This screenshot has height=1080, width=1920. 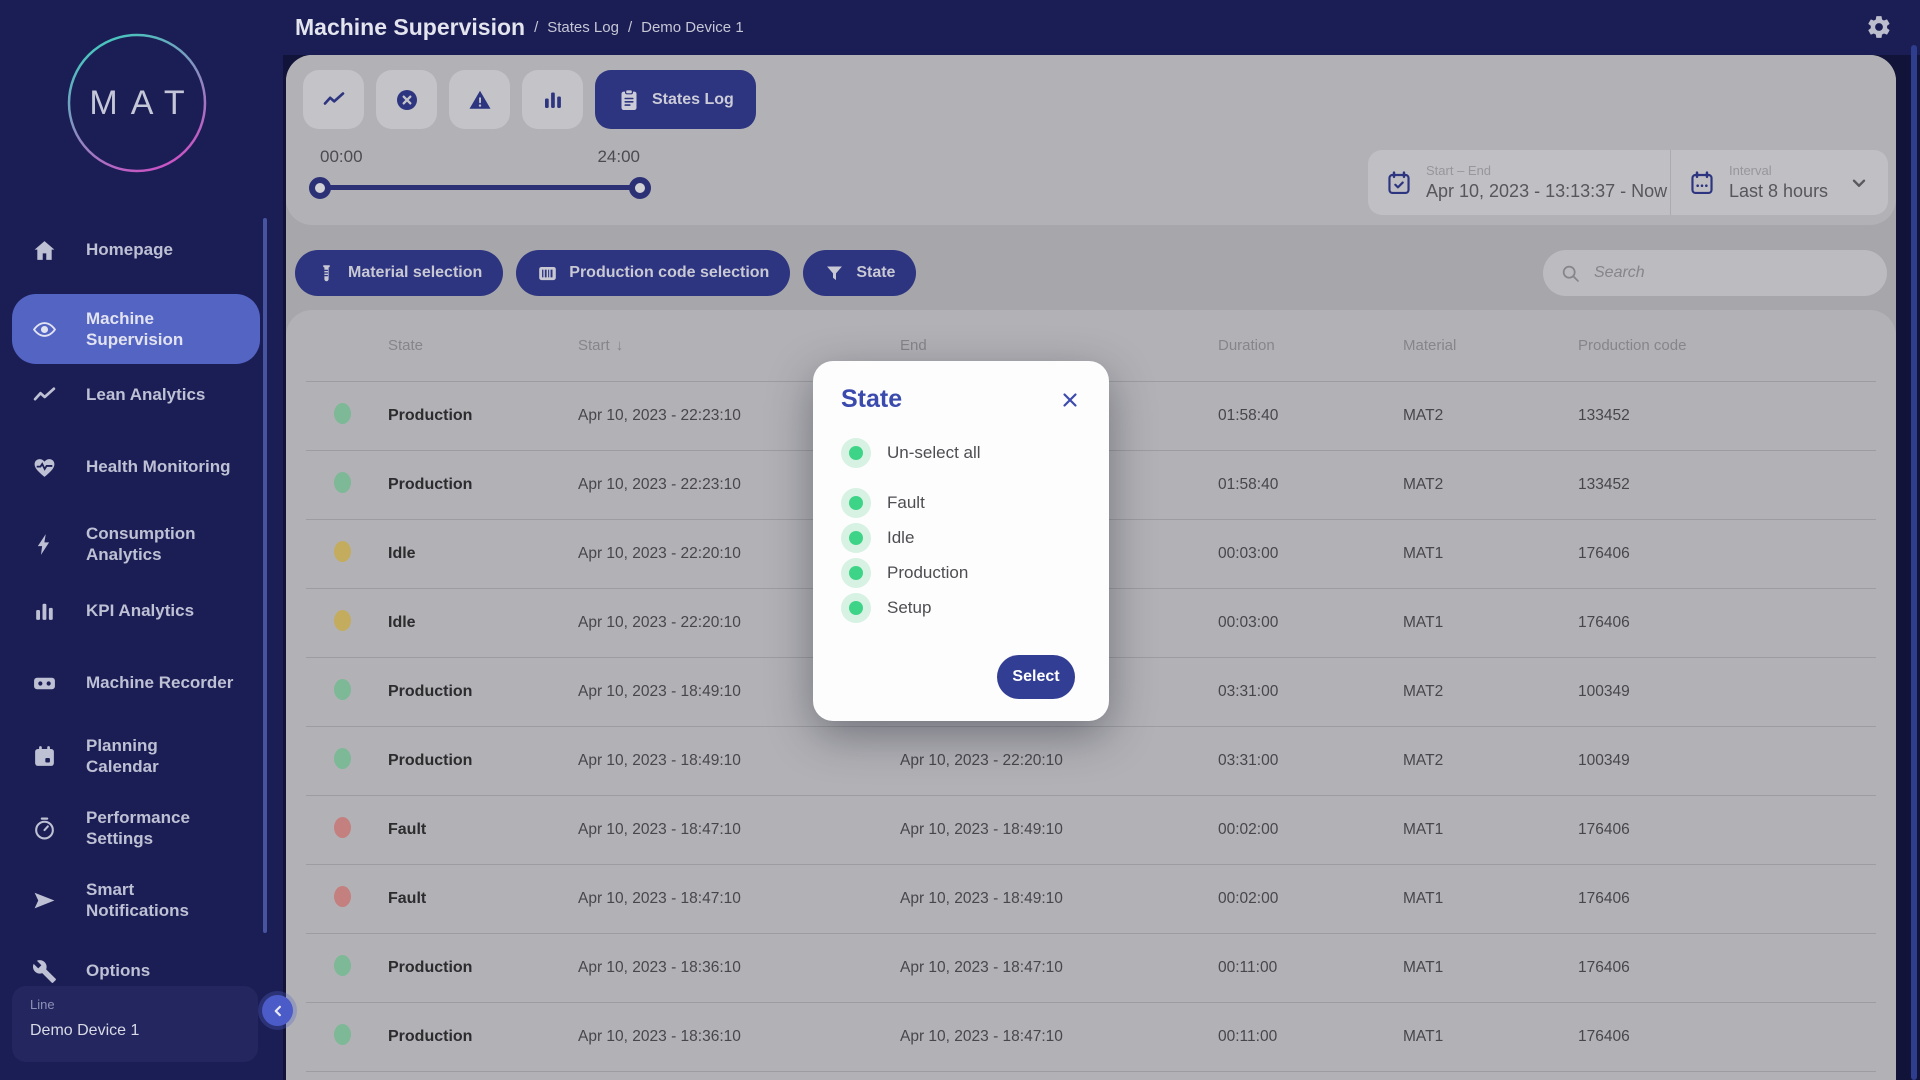 What do you see at coordinates (406, 345) in the screenshot?
I see `column-header-state: State` at bounding box center [406, 345].